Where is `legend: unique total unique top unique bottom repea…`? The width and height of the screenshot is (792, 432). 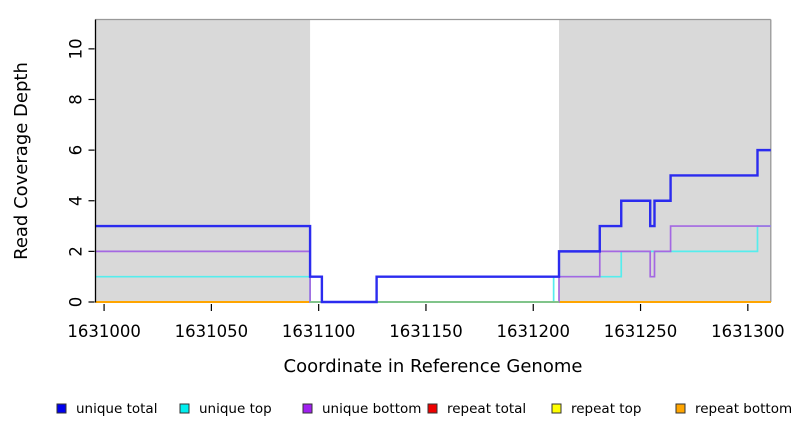
legend: unique total unique top unique bottom repea… is located at coordinates (424, 409).